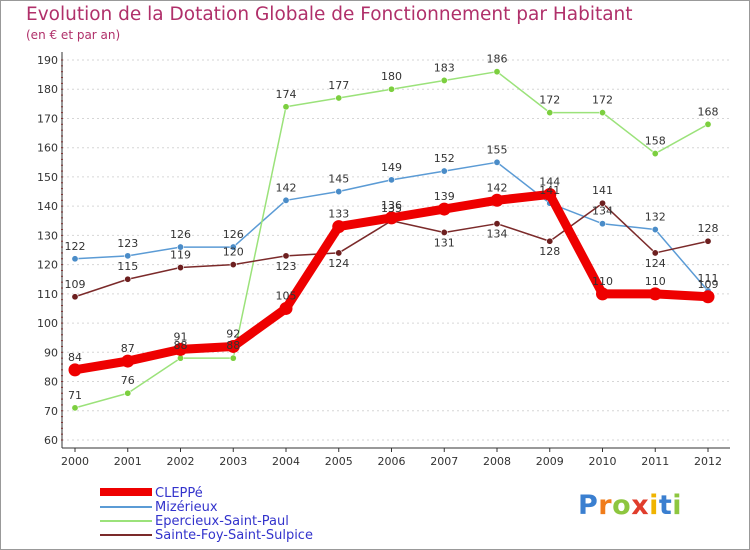 This screenshot has width=750, height=550. I want to click on data-label-epercieux-saint-paul-2009: 172, so click(549, 100).